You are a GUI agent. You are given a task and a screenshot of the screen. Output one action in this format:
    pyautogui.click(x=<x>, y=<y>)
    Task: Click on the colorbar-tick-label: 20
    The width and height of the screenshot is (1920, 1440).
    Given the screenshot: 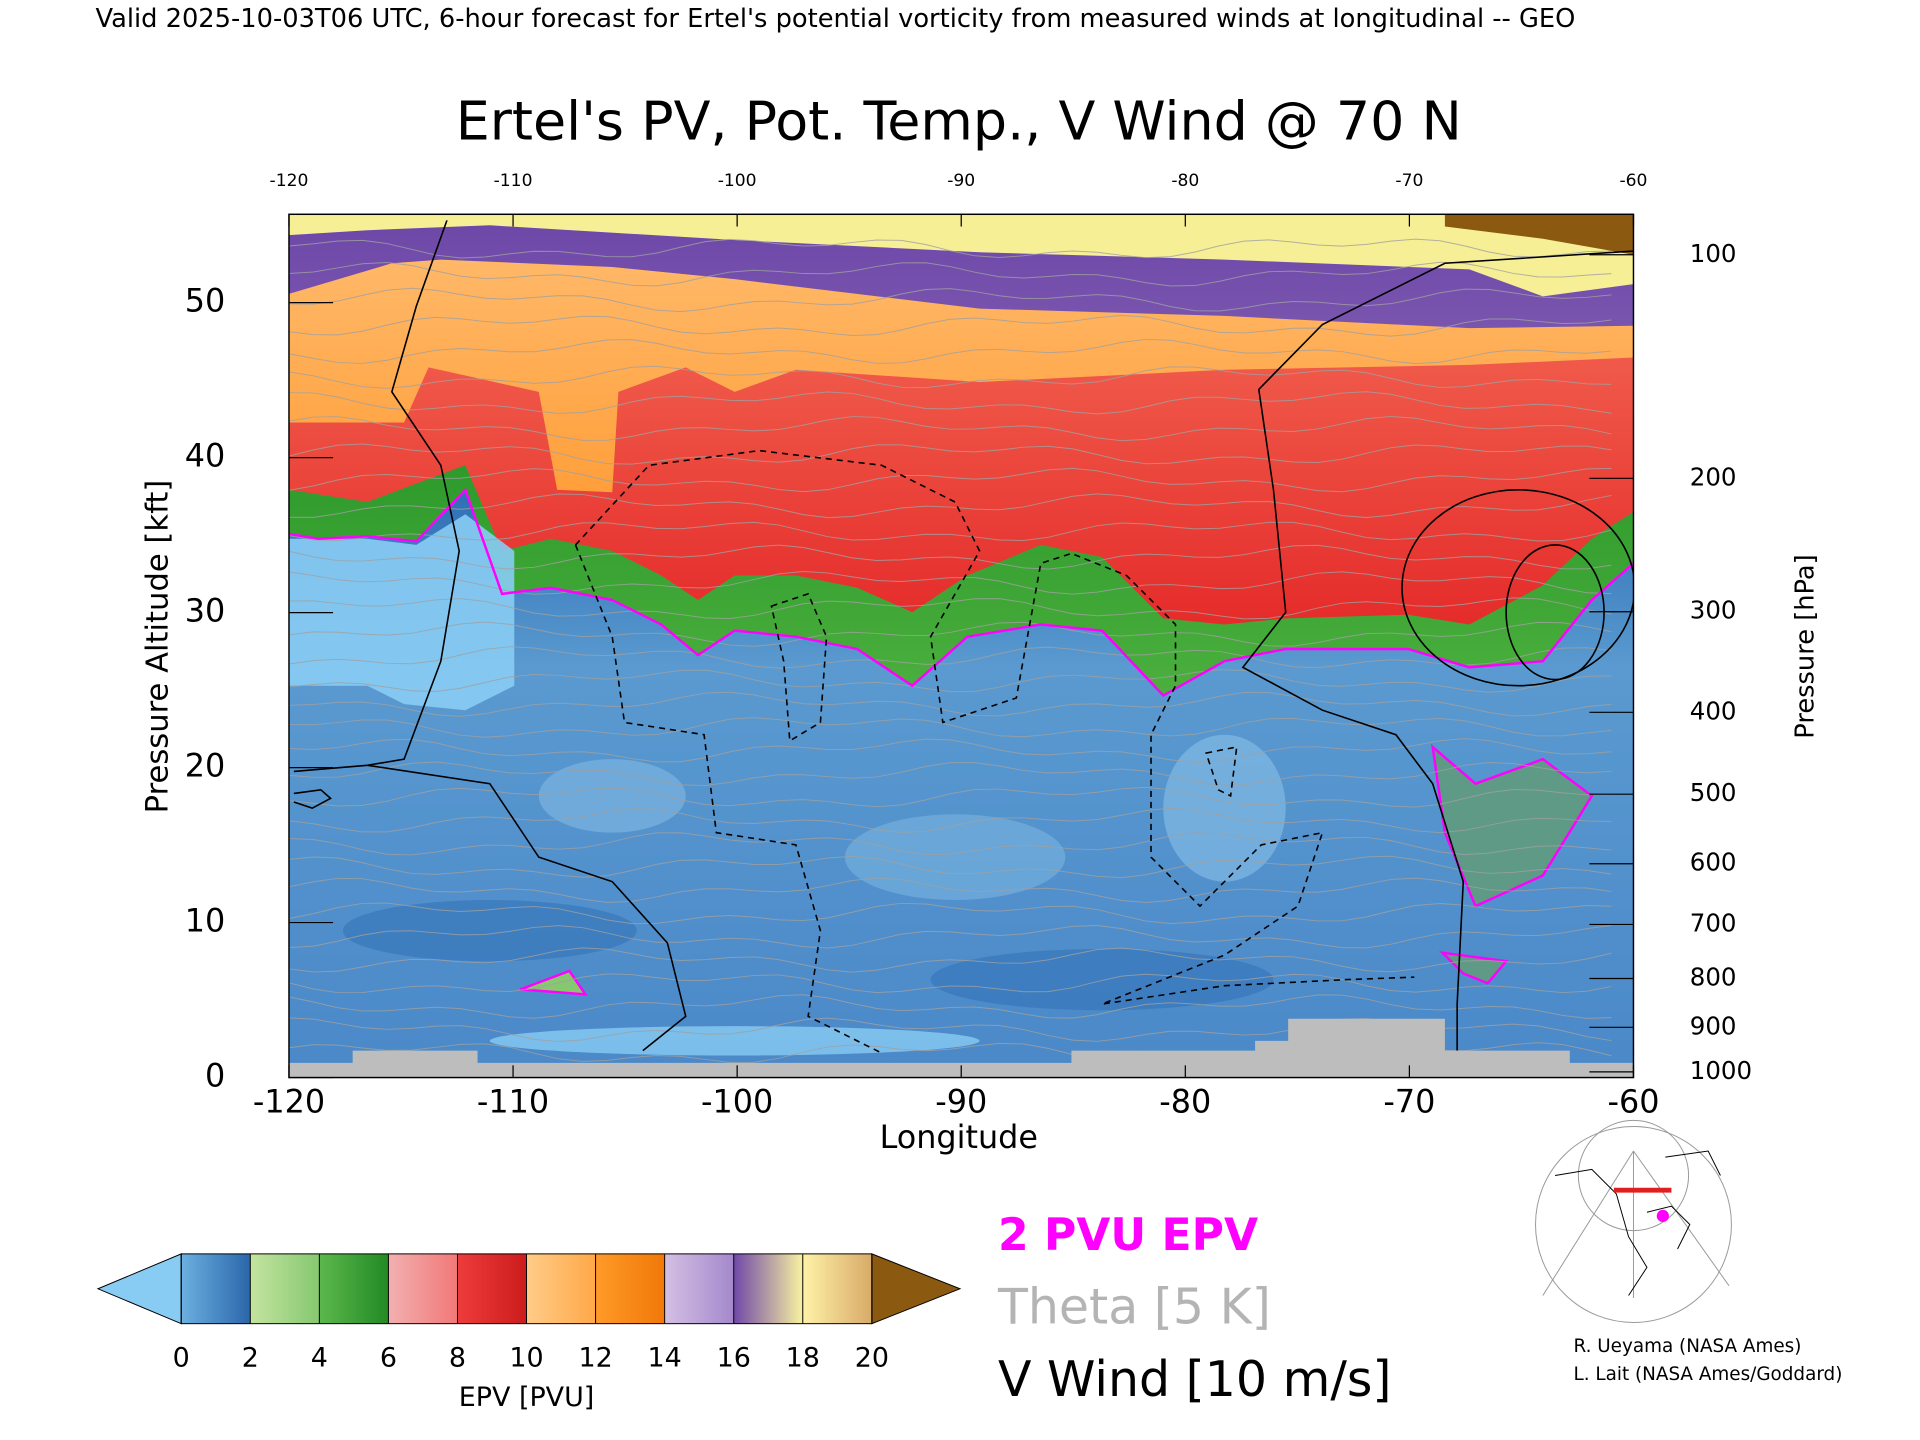 What is the action you would take?
    pyautogui.click(x=872, y=1358)
    